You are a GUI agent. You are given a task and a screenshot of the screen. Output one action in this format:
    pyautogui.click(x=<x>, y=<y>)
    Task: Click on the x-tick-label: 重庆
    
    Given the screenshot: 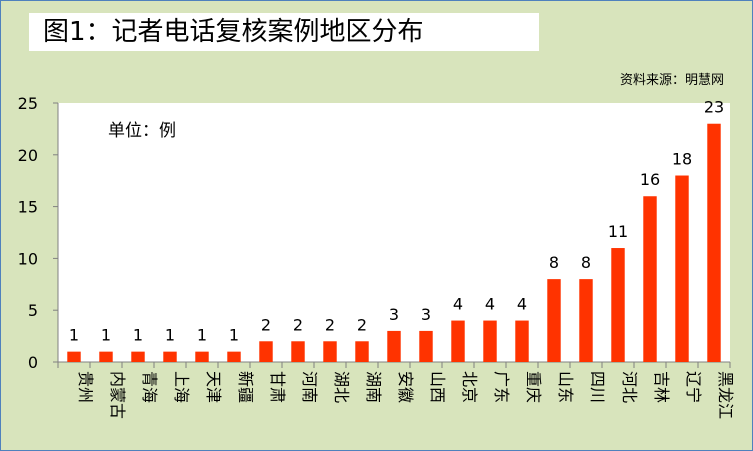 What is the action you would take?
    pyautogui.click(x=533, y=387)
    